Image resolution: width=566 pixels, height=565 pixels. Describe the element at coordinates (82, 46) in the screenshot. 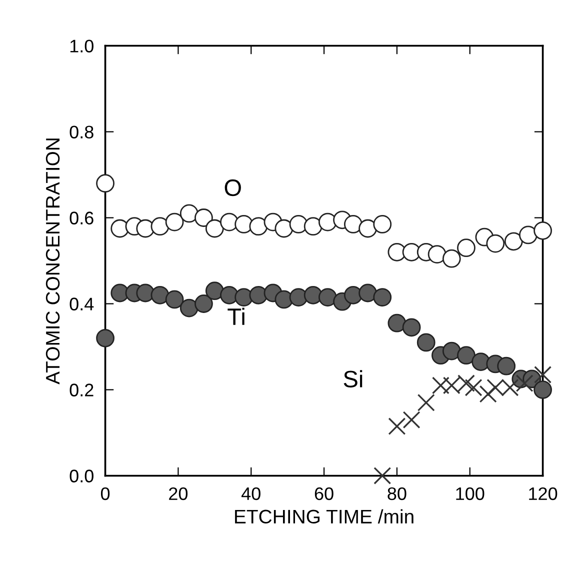

I see `y-tick-label: 1.0` at that location.